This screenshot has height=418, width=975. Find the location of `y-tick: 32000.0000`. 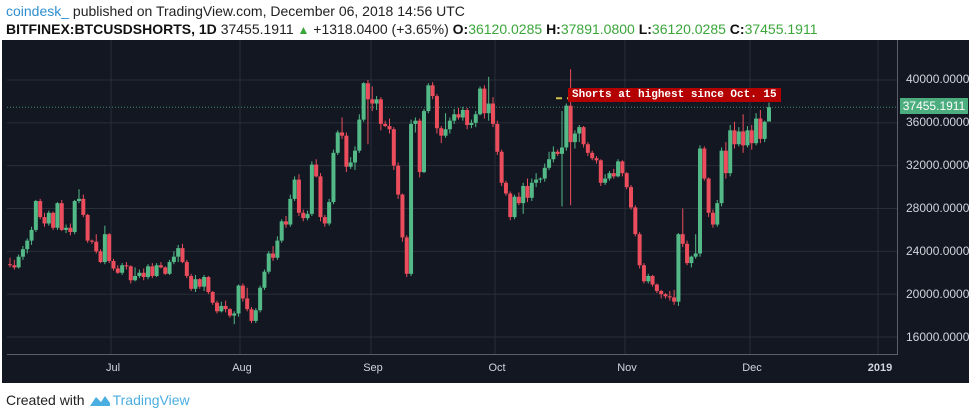

y-tick: 32000.0000 is located at coordinates (938, 165).